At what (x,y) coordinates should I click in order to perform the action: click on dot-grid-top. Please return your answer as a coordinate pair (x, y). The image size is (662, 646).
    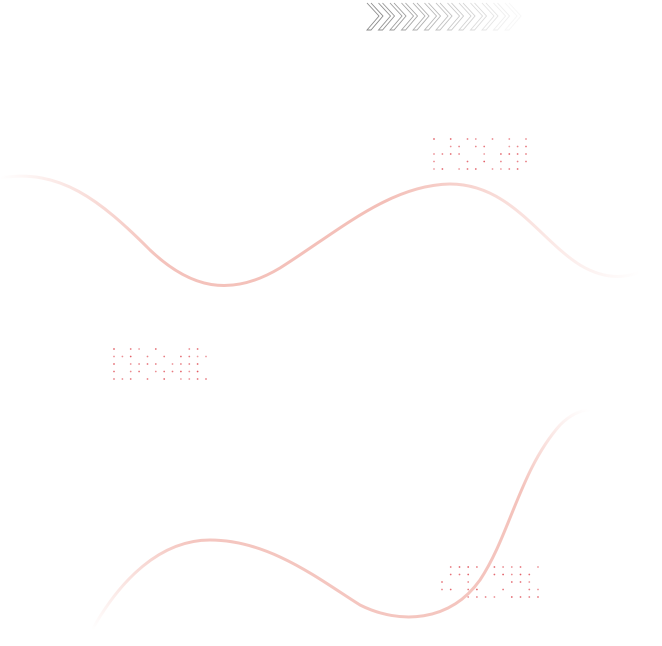
    Looking at the image, I should click on (480, 154).